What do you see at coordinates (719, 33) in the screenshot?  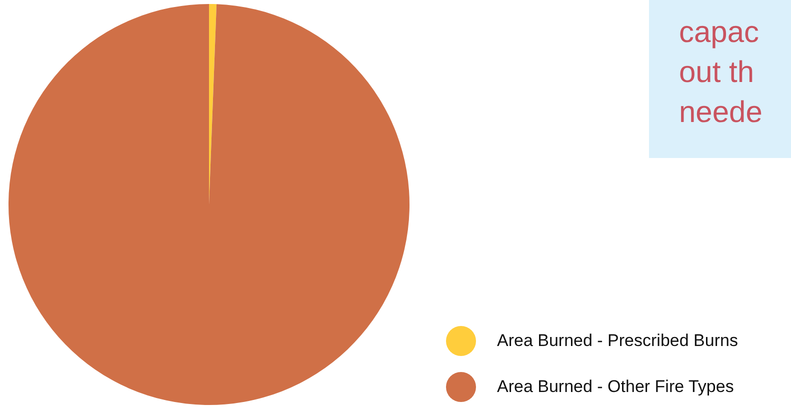 I see `text: capac` at bounding box center [719, 33].